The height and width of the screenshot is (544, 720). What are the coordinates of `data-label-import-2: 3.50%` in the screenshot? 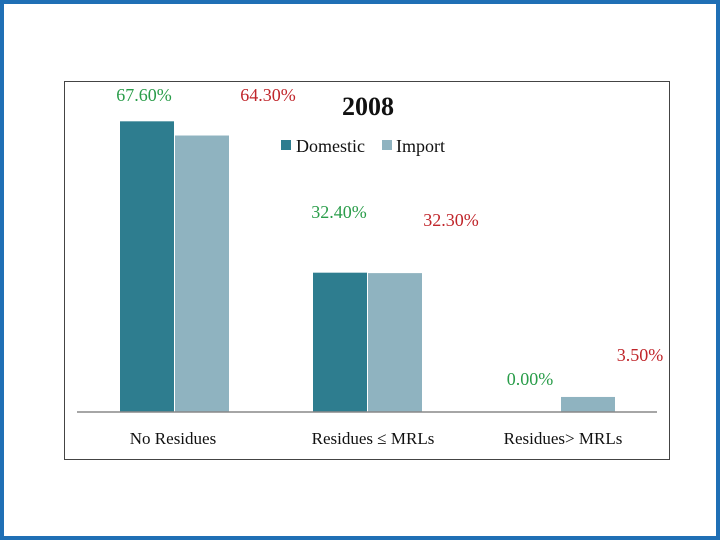 It's located at (640, 355).